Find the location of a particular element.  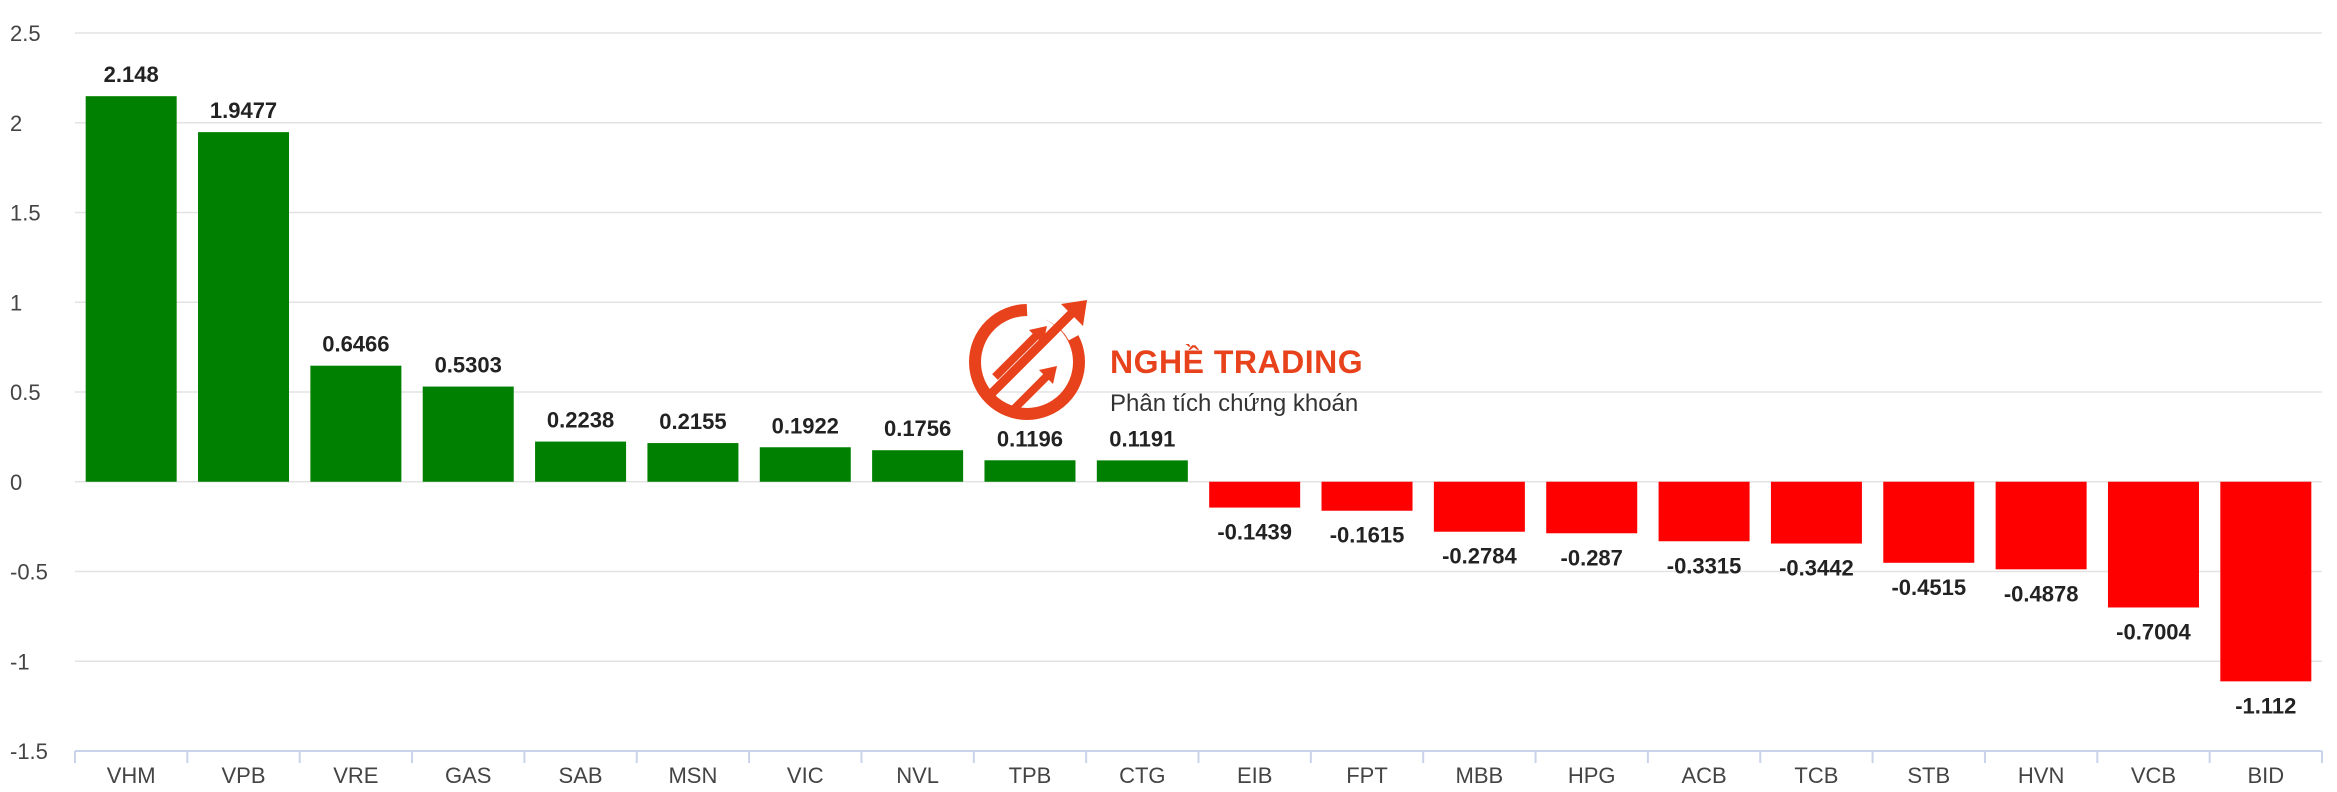

bar-fpt is located at coordinates (1367, 496).